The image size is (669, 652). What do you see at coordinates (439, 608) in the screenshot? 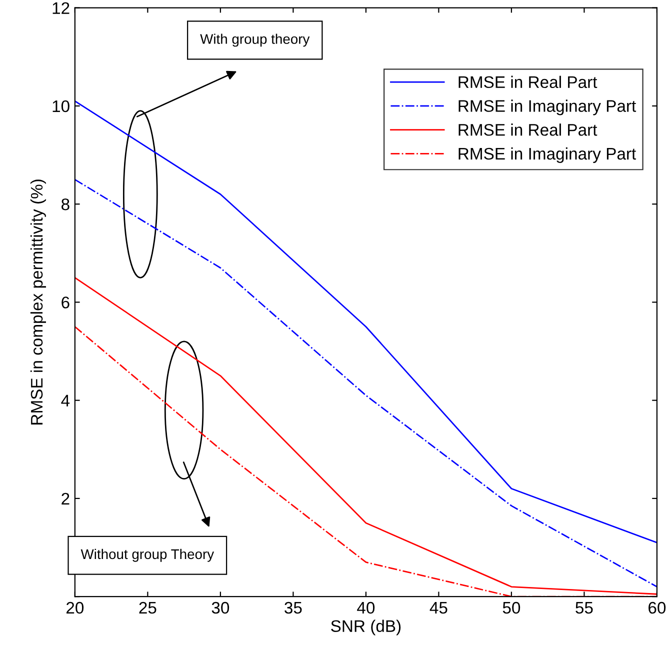
I see `x-tick-label: 45` at bounding box center [439, 608].